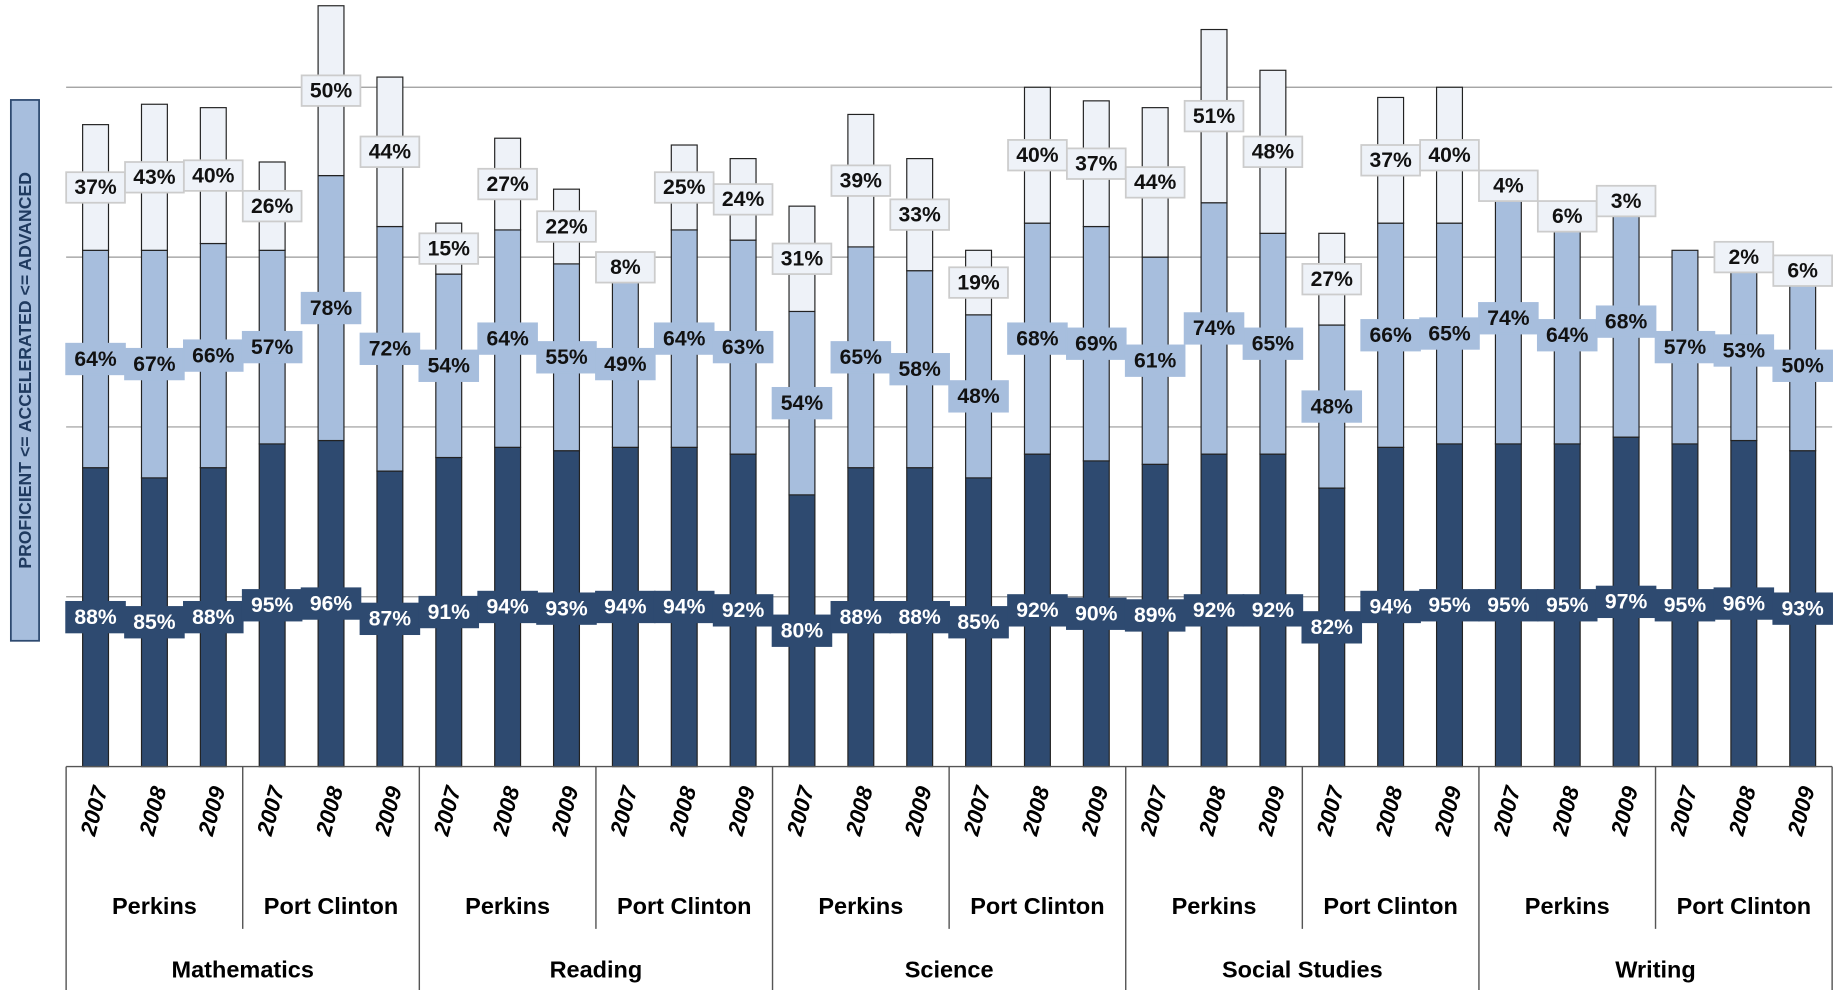  Describe the element at coordinates (1655, 969) in the screenshot. I see `subject-label: Writing` at that location.